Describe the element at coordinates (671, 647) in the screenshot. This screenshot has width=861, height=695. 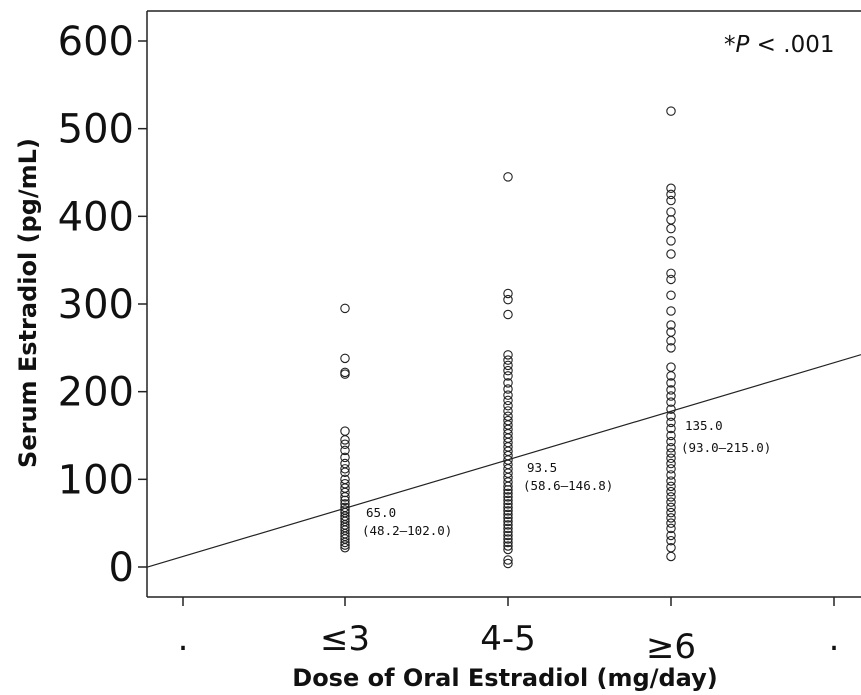
I see `x-tick-label: ≥6` at that location.